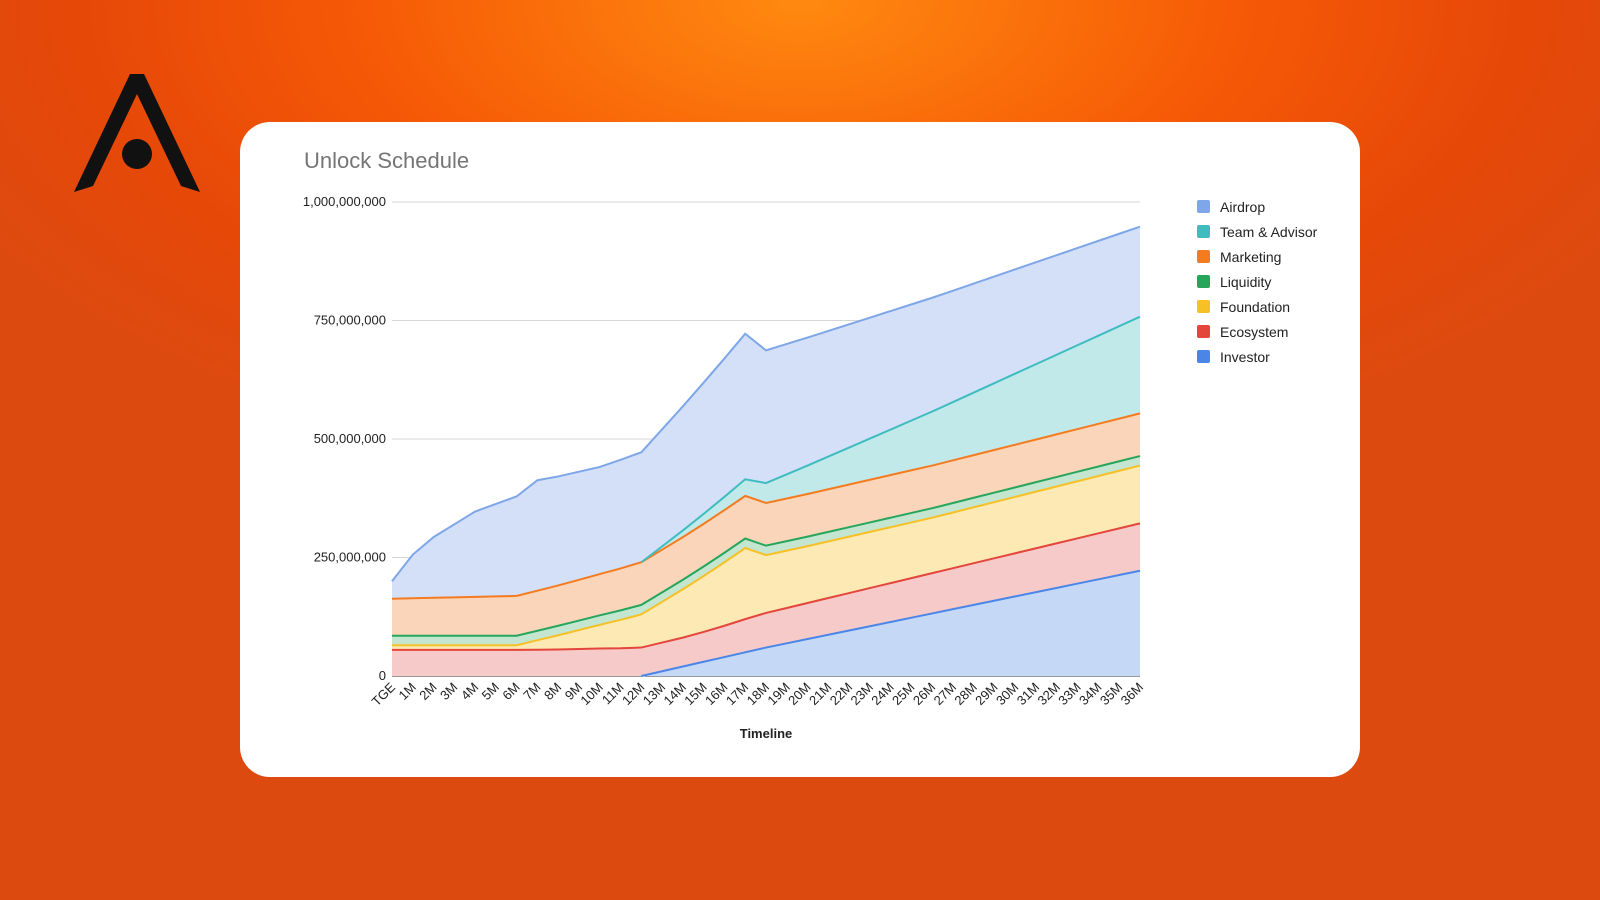  Describe the element at coordinates (1269, 231) in the screenshot. I see `legend-label: Team & Advisor` at that location.